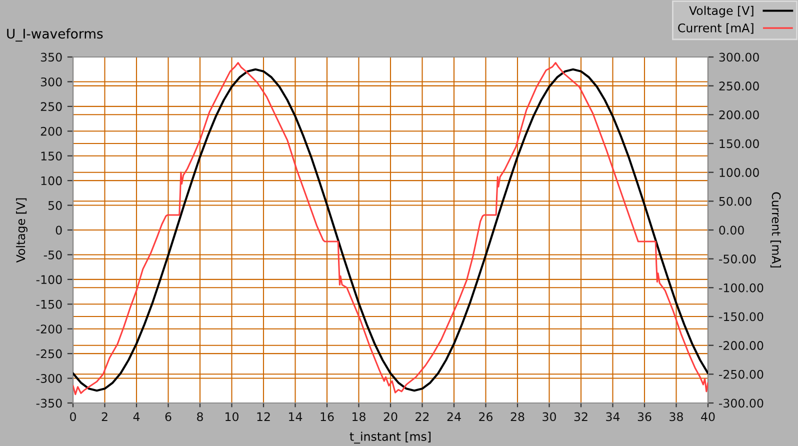  What do you see at coordinates (390, 438) in the screenshot?
I see `x-axis-title: t_instant [ms]` at bounding box center [390, 438].